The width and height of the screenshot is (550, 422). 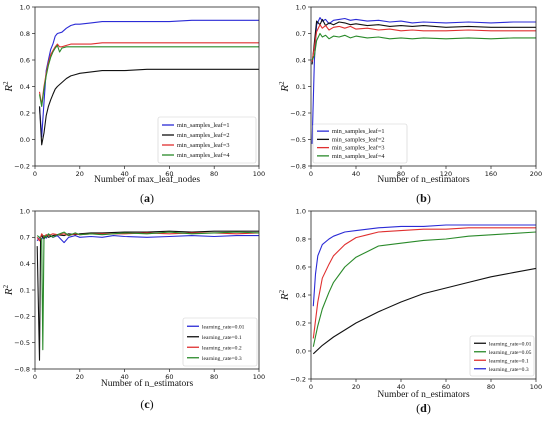 What do you see at coordinates (147, 198) in the screenshot?
I see `panel-label: (a)` at bounding box center [147, 198].